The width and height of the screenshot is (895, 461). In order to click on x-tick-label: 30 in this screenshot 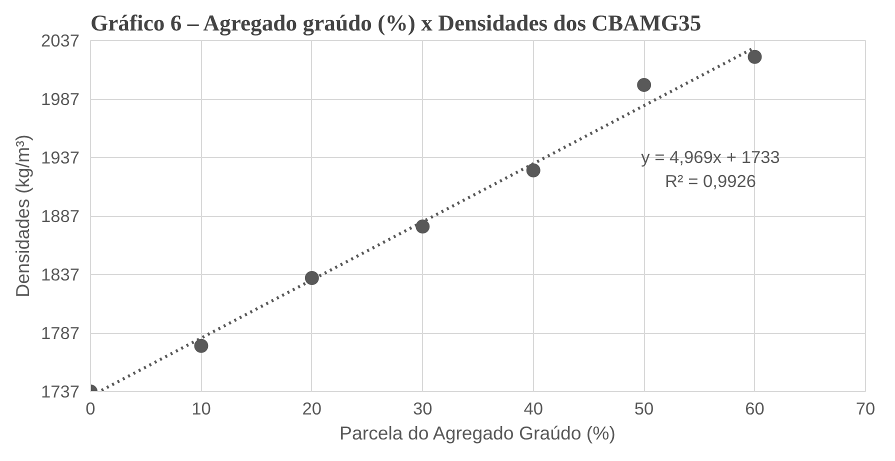, I will do `click(422, 408)`.